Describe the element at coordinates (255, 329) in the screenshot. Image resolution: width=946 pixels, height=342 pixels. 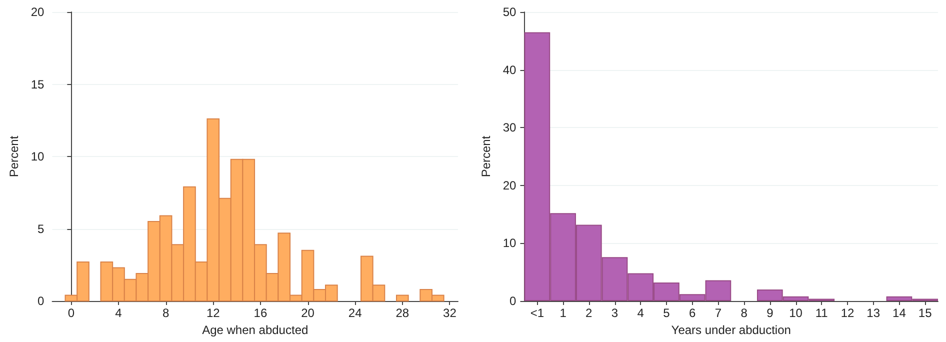
I see `x-axis-title: Age when abducted` at that location.